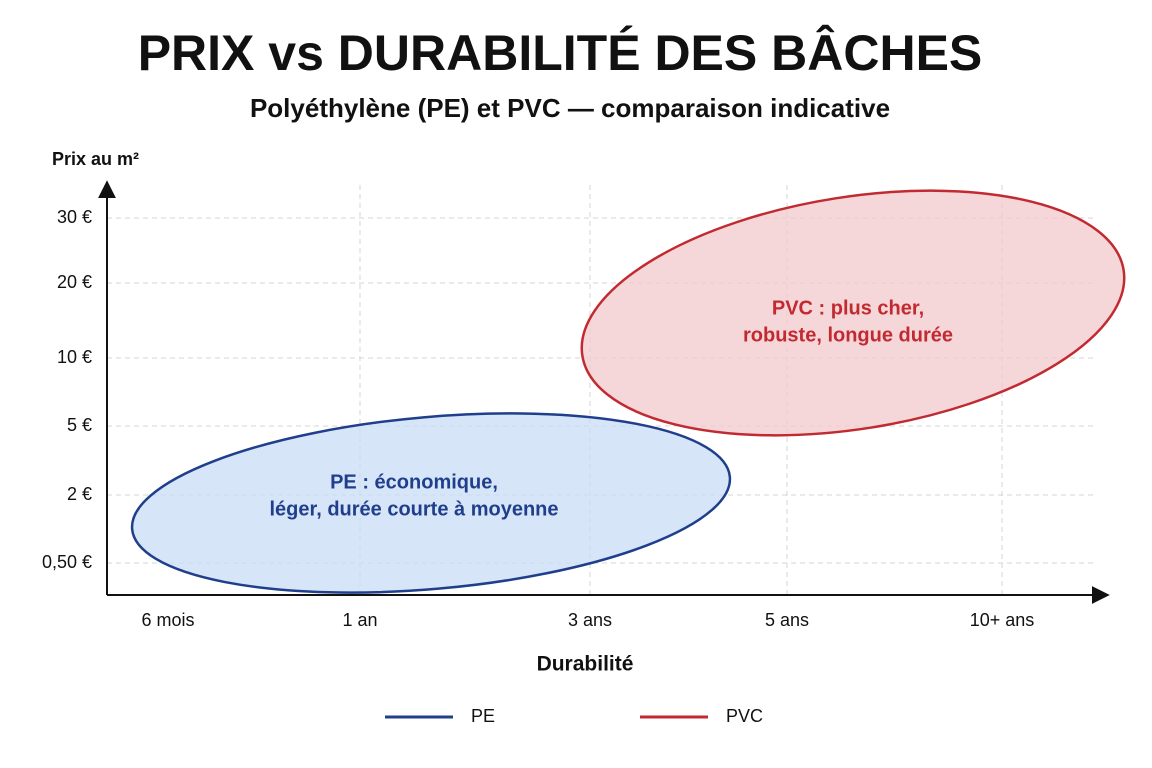 This screenshot has height=768, width=1152. Describe the element at coordinates (79, 494) in the screenshot. I see `y-tick-label: 2 €` at that location.